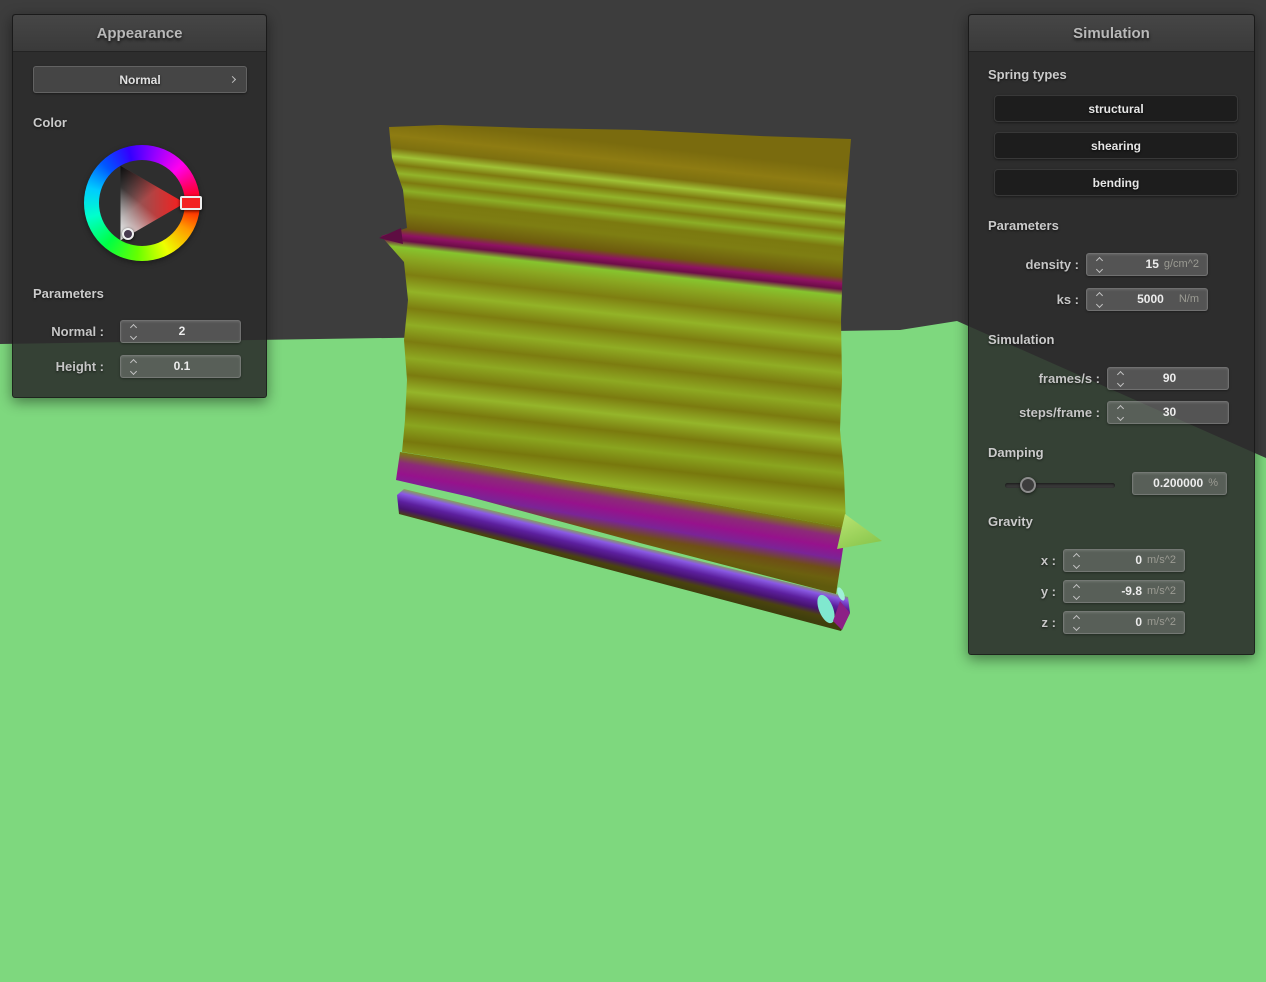 This screenshot has width=1266, height=982. Describe the element at coordinates (1161, 622) in the screenshot. I see `gravity-z-unit: m/s^2` at that location.